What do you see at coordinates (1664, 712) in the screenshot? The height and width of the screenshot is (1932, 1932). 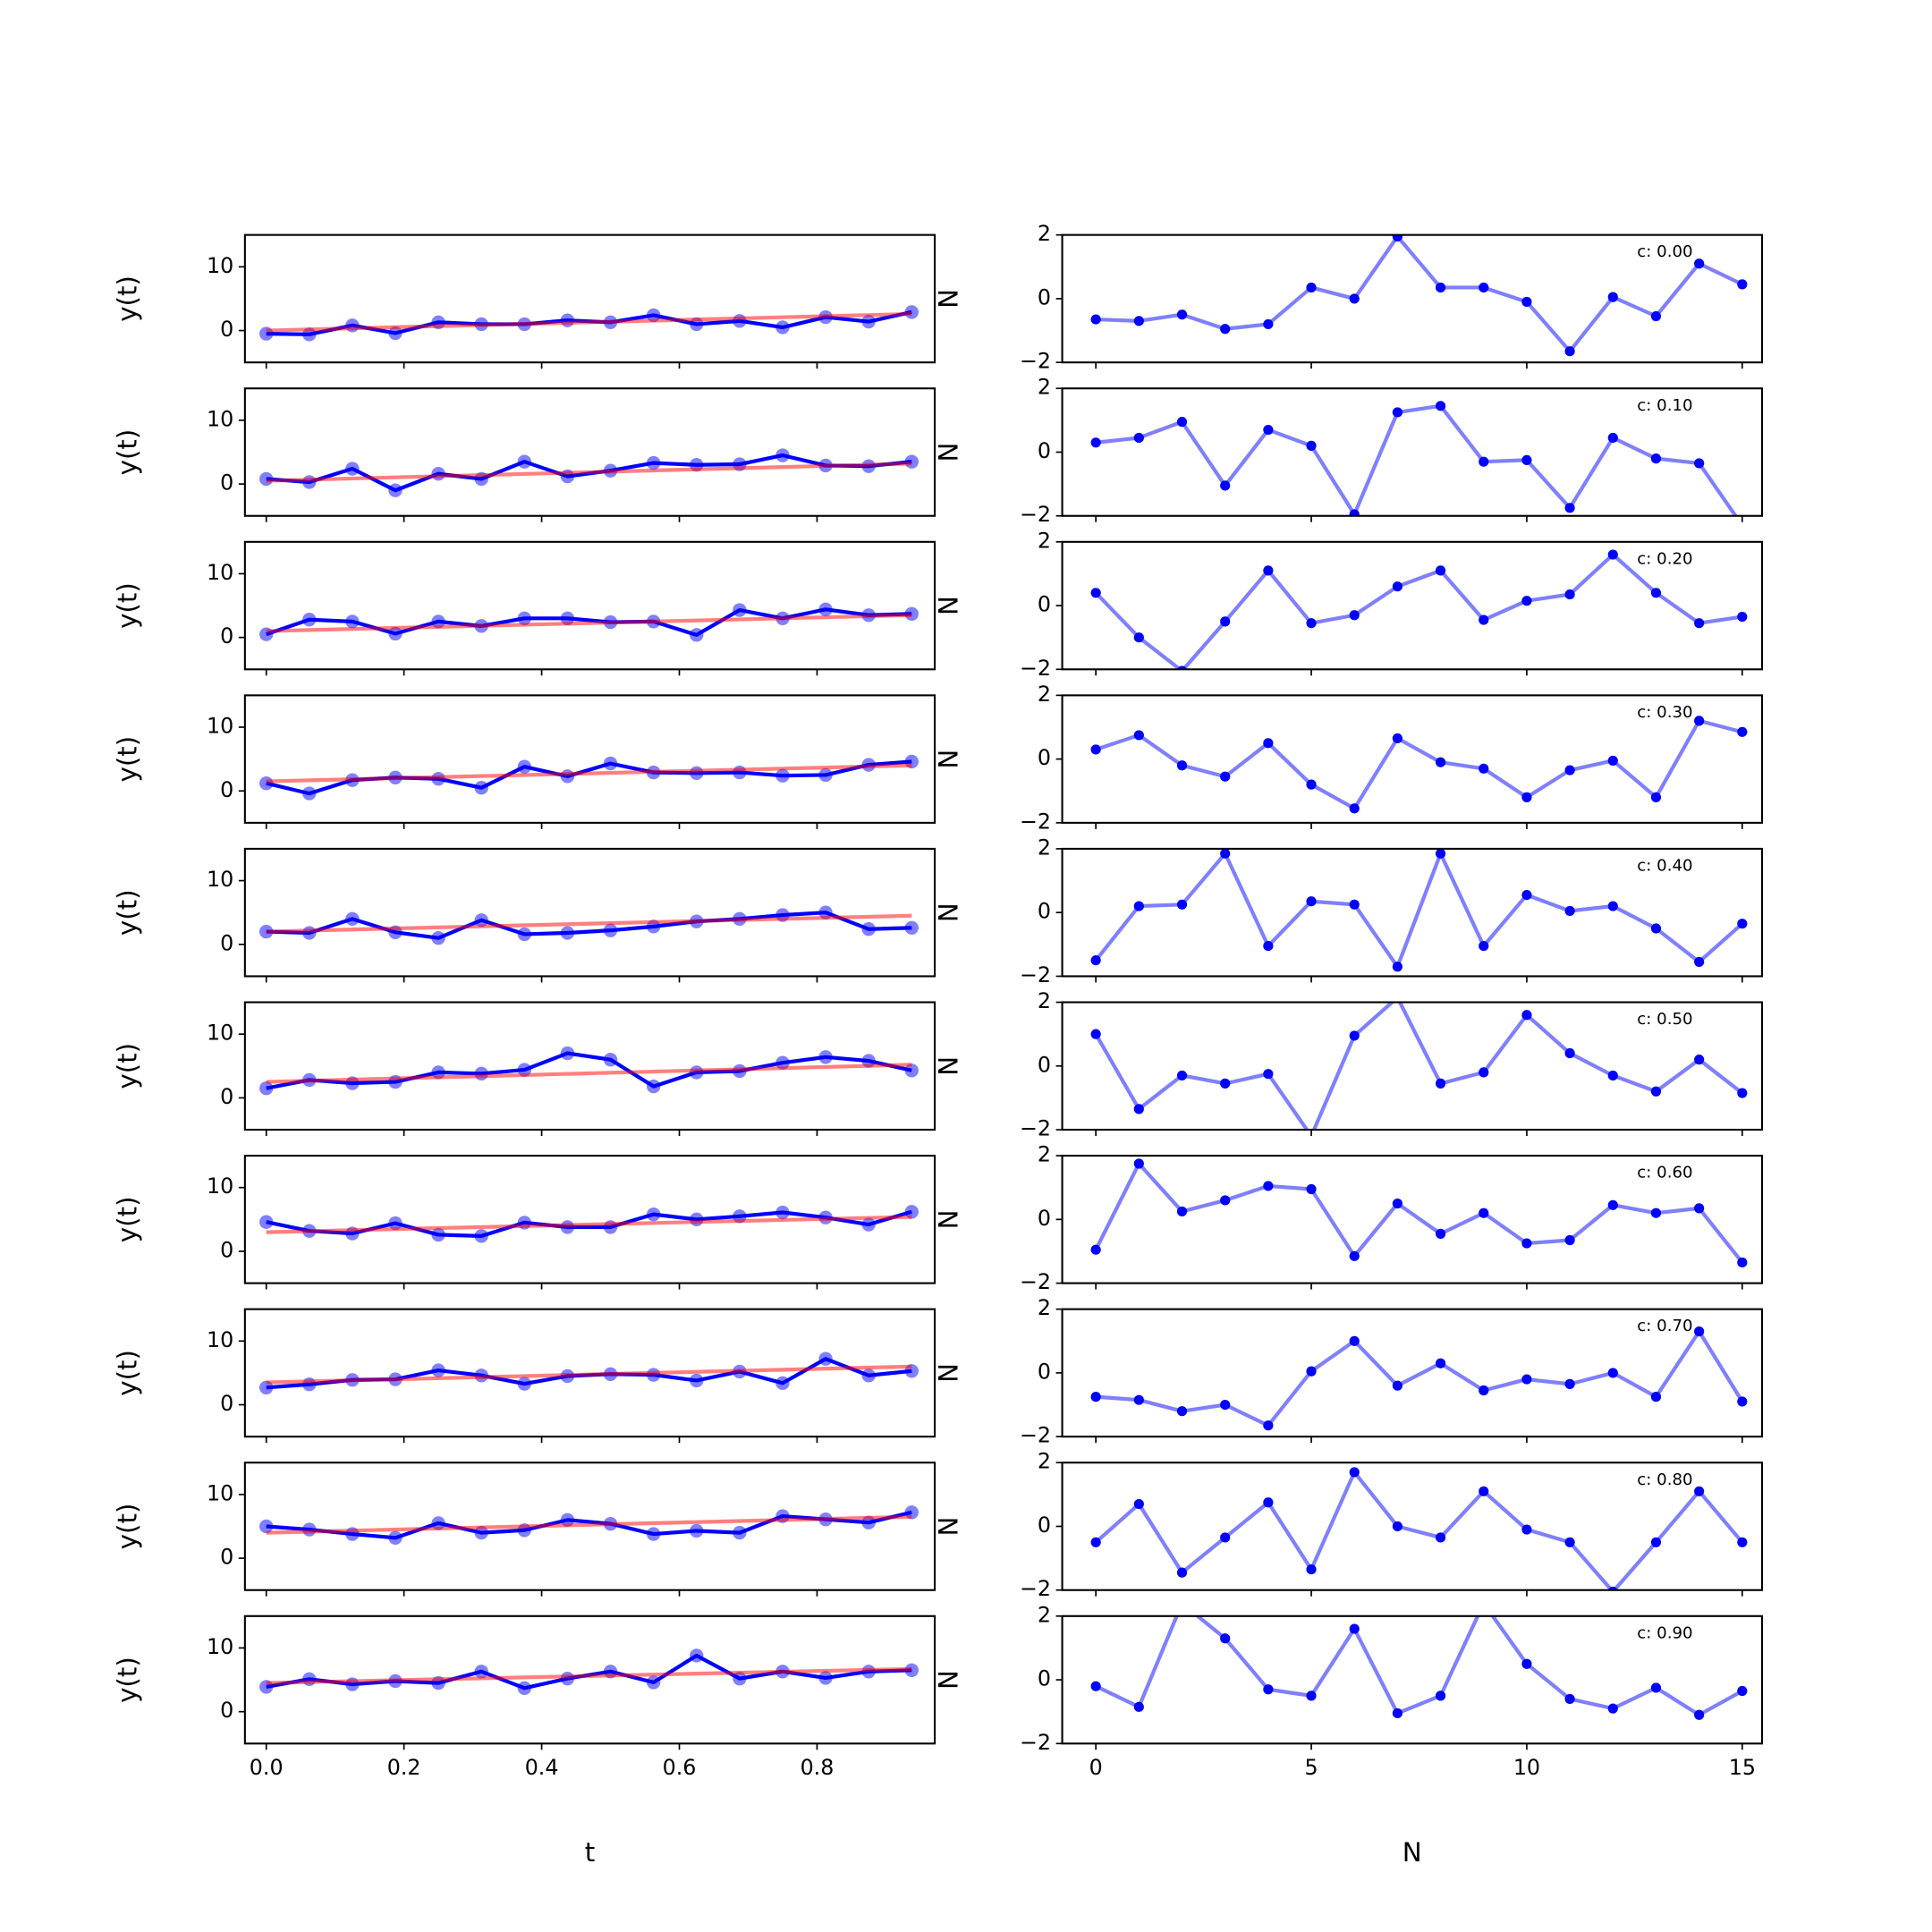 I see `annotation: c: 0.30` at bounding box center [1664, 712].